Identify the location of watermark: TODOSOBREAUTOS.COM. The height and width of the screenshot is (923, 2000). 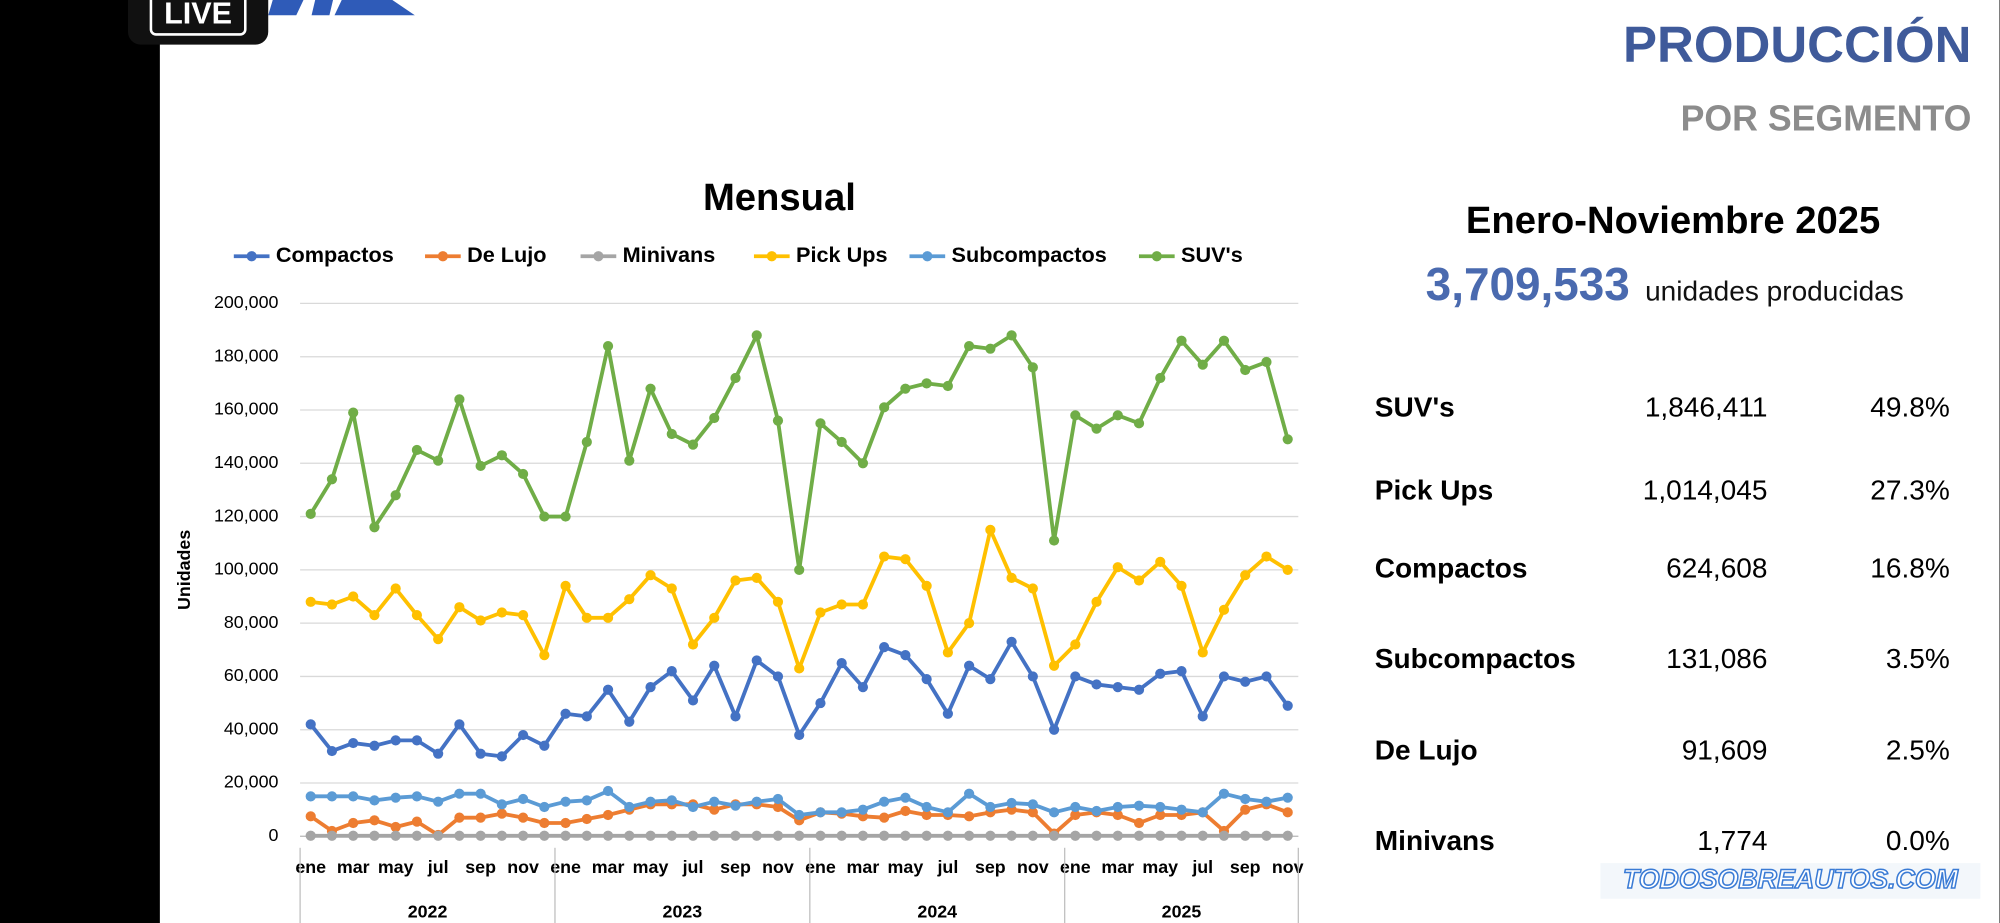
(1791, 879).